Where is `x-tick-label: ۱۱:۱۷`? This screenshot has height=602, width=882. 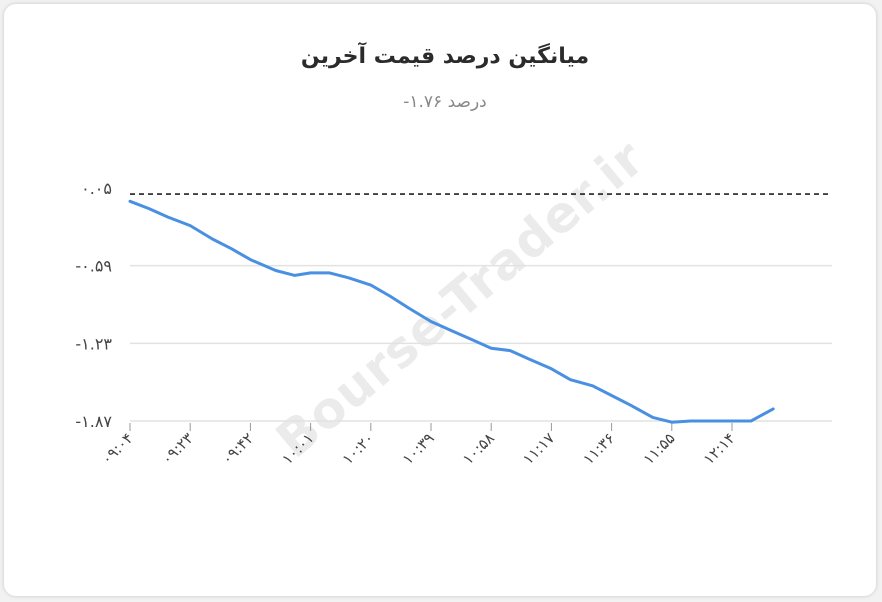
x-tick-label: ۱۱:۱۷ is located at coordinates (538, 448).